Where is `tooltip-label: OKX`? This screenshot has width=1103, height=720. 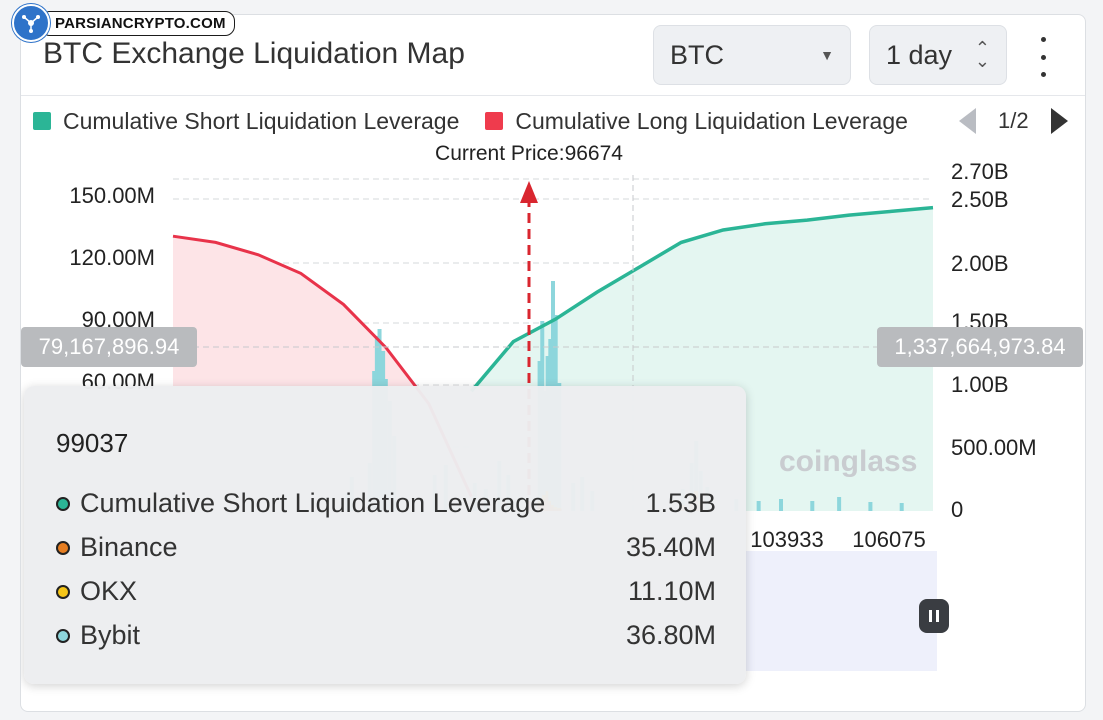
tooltip-label: OKX is located at coordinates (109, 591).